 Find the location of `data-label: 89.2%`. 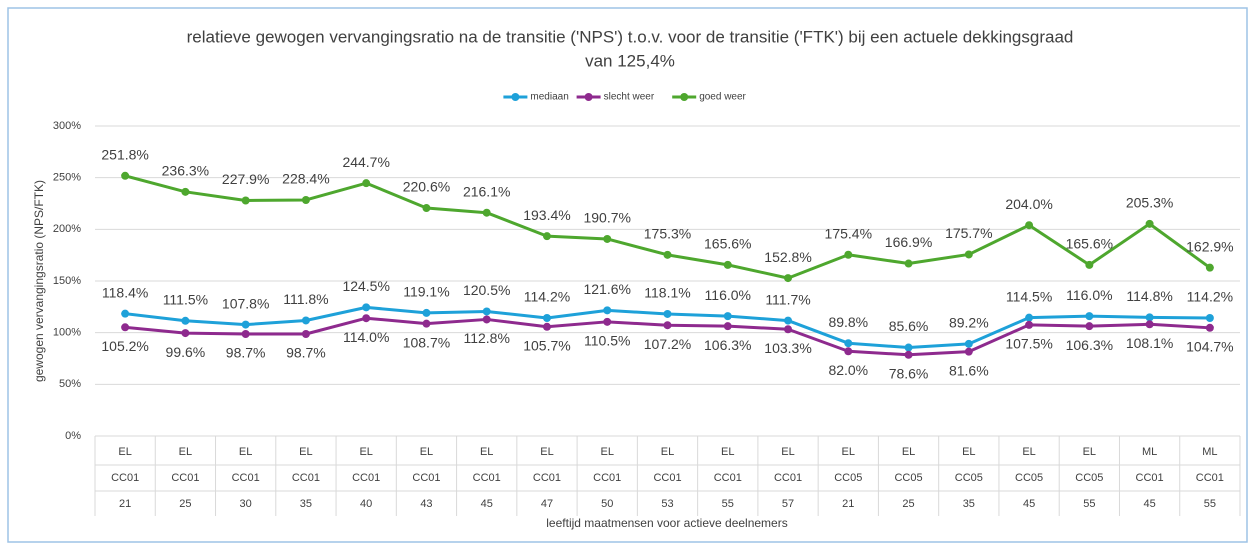

data-label: 89.2% is located at coordinates (969, 323).